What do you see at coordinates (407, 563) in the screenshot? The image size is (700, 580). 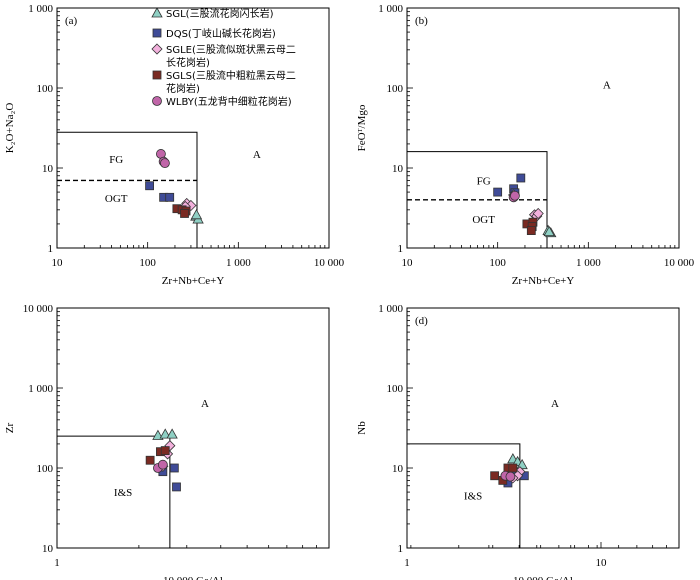 I see `x-tick-label: 1` at bounding box center [407, 563].